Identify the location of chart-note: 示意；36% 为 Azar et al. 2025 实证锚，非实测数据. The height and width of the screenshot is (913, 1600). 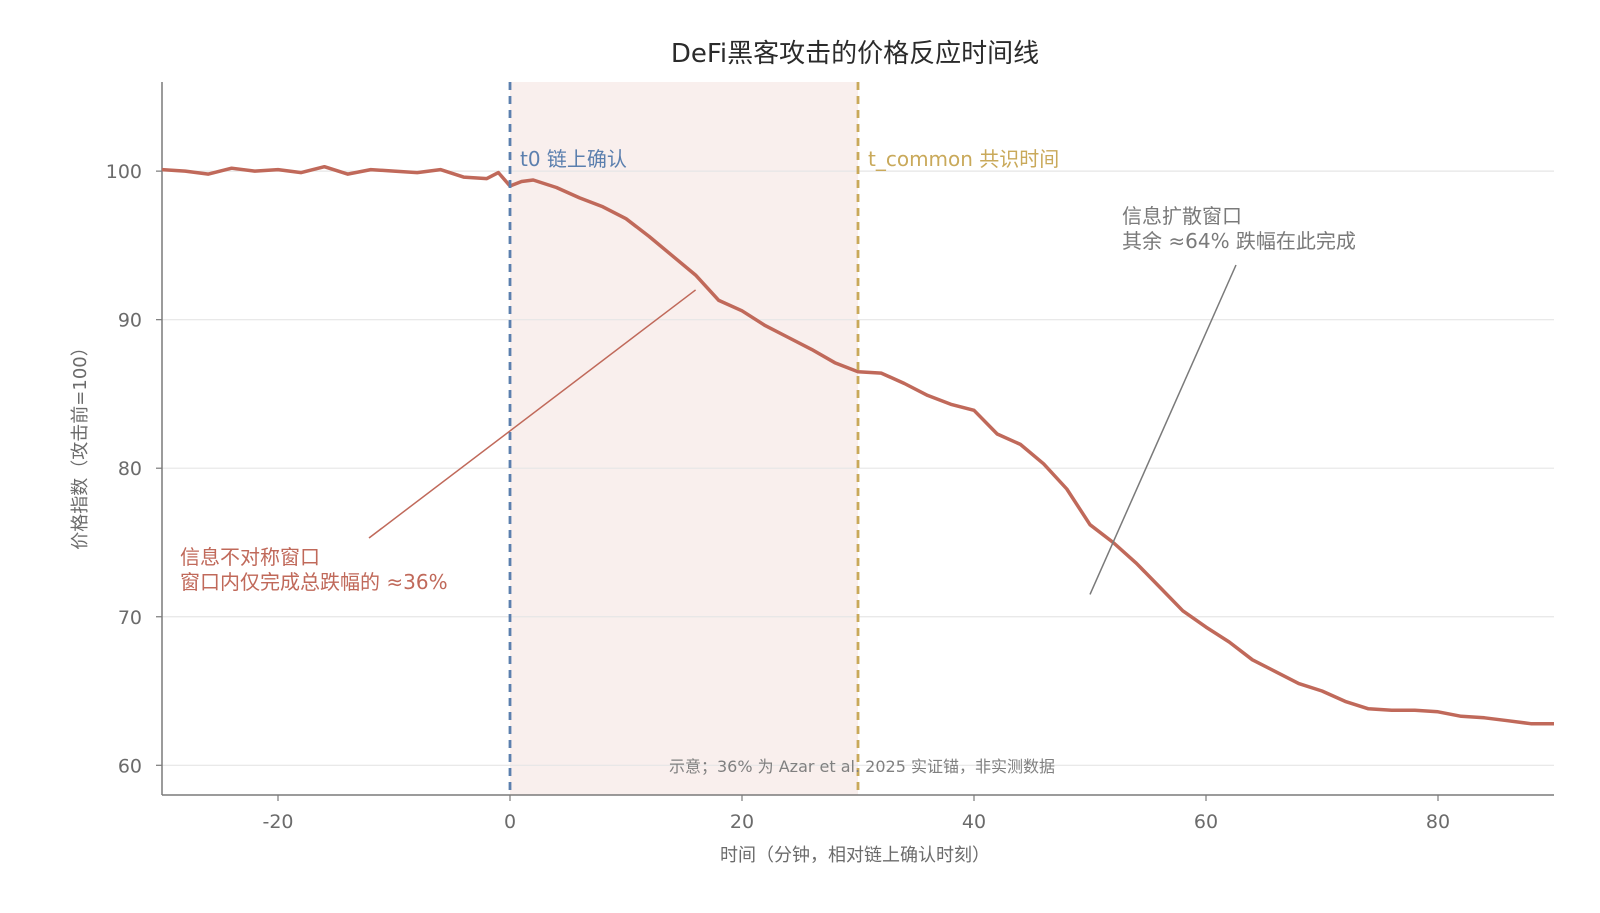
(862, 766).